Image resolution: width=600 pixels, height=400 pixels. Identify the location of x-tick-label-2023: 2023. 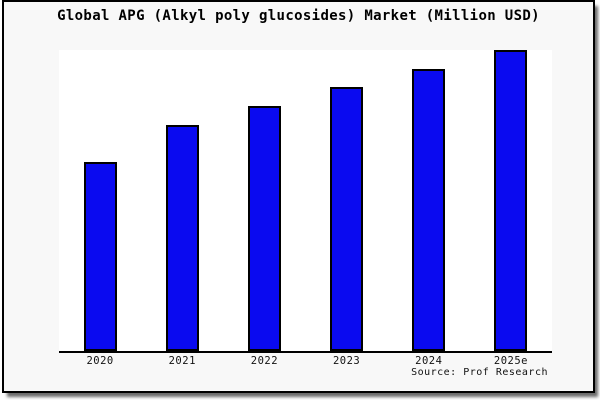
(346, 361).